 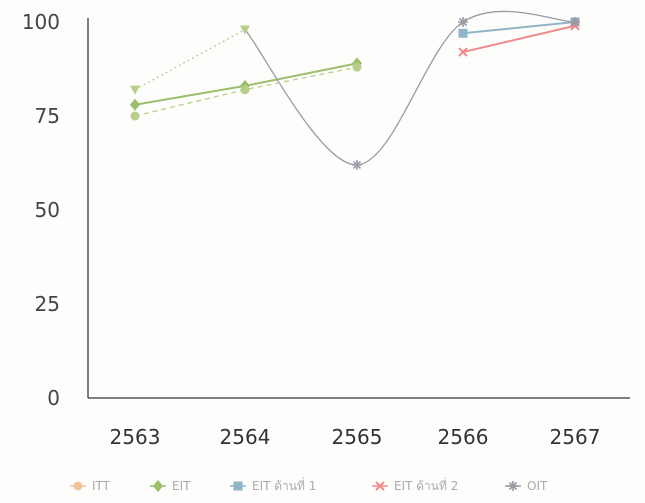 I want to click on legend-item: EIT ด้านที่ 2, so click(x=415, y=485).